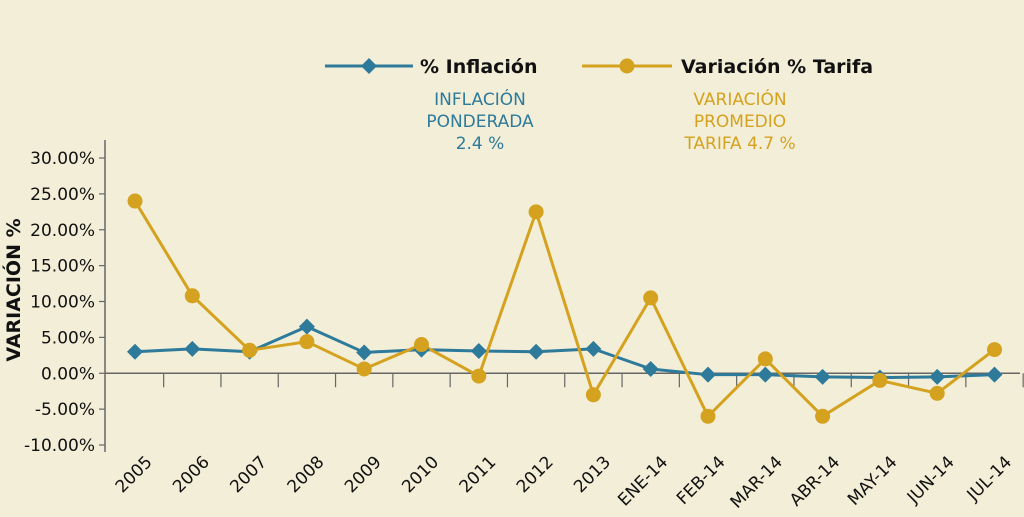  I want to click on y-axis-label: VARIACIÓN %, so click(13, 289).